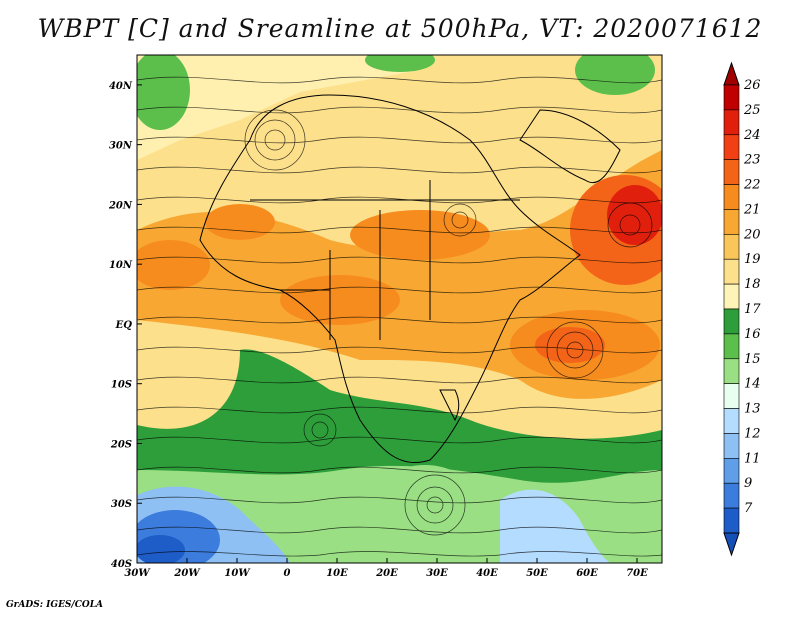 The width and height of the screenshot is (800, 618). I want to click on colorbar-label: 19, so click(752, 259).